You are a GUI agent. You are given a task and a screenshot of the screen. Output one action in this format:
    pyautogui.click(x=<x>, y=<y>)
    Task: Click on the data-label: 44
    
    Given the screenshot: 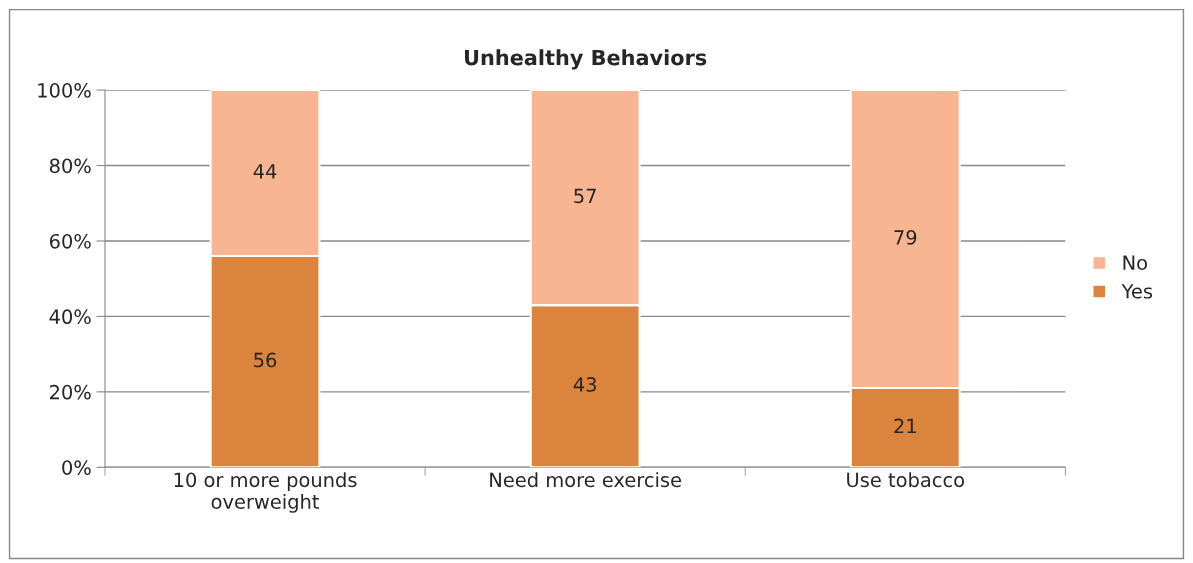 What is the action you would take?
    pyautogui.click(x=265, y=171)
    